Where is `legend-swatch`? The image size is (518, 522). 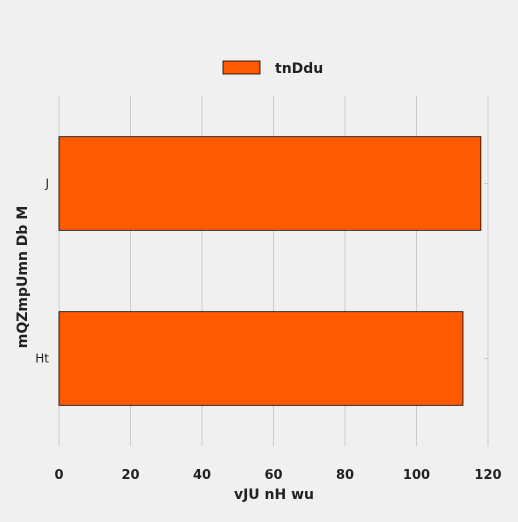 legend-swatch is located at coordinates (241, 67).